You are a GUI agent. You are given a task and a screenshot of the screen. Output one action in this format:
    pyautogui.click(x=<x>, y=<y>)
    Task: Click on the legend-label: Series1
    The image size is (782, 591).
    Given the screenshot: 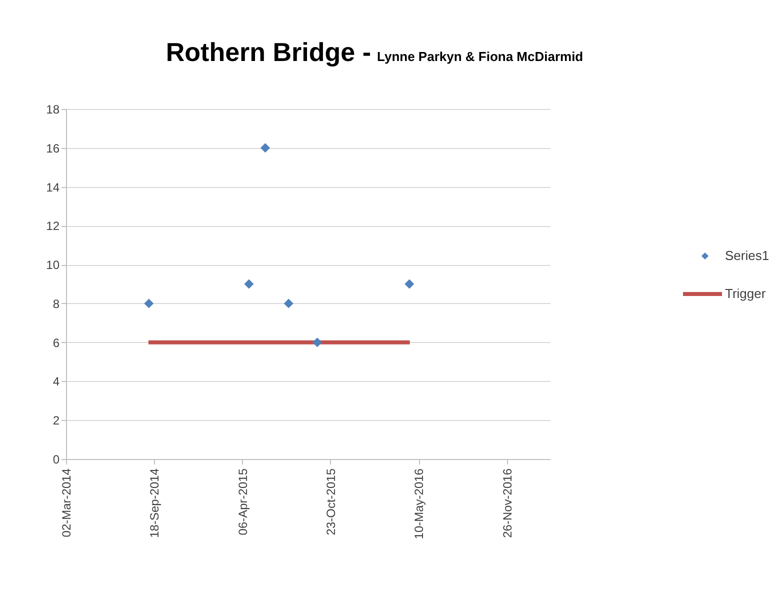 What is the action you would take?
    pyautogui.click(x=747, y=255)
    